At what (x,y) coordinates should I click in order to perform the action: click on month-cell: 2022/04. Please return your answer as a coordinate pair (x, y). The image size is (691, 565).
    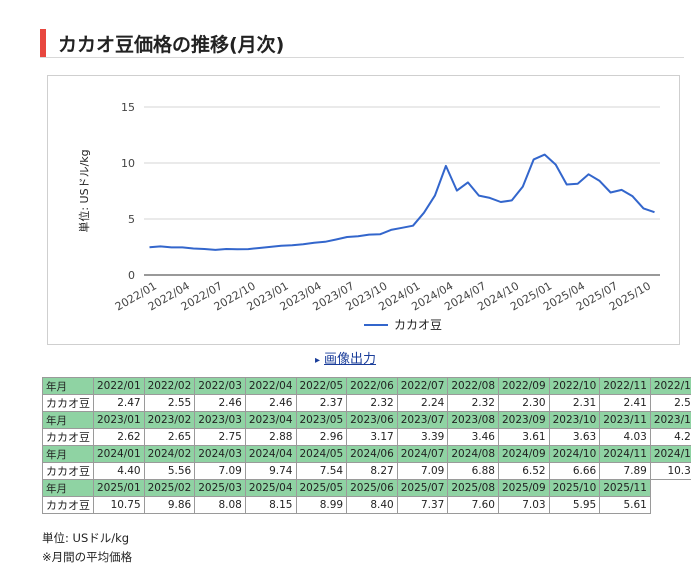
    Looking at the image, I should click on (270, 386).